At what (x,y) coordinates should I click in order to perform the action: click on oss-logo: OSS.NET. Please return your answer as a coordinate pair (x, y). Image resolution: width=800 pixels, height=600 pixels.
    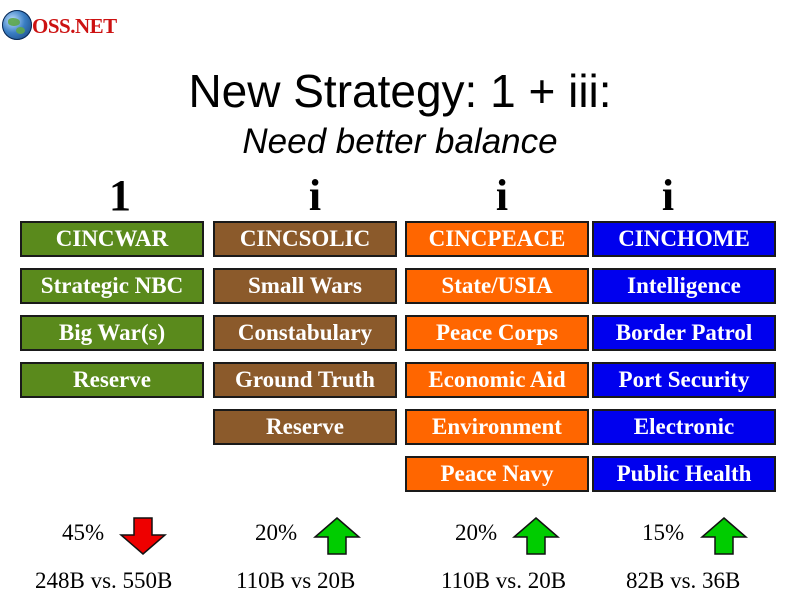
    Looking at the image, I should click on (67, 24).